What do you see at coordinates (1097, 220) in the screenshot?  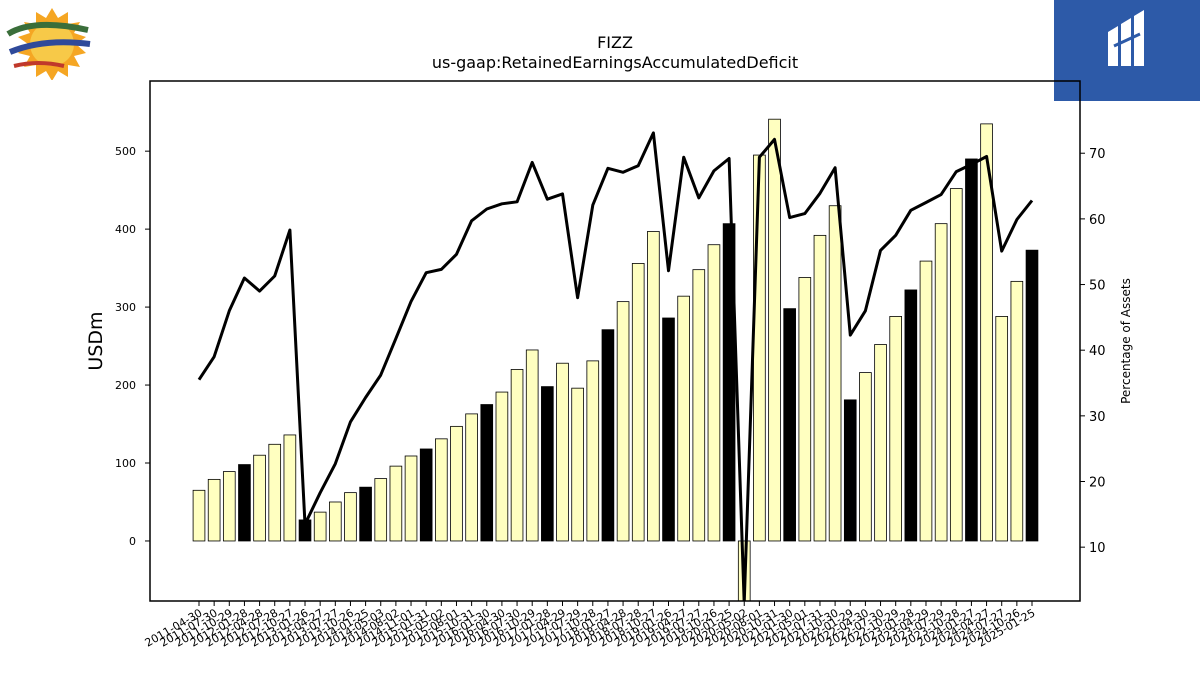 I see `y2-tick-label: 60` at bounding box center [1097, 220].